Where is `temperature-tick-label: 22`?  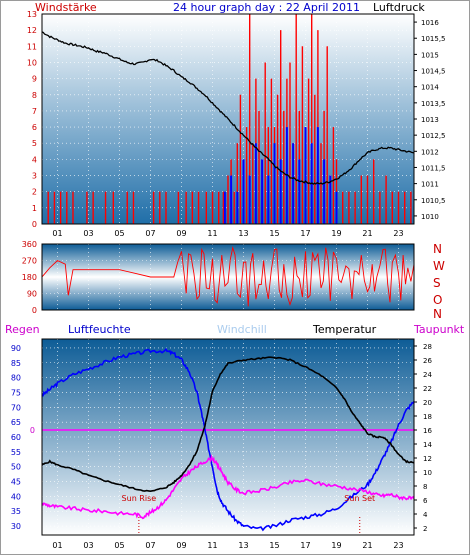 temperature-tick-label: 22 is located at coordinates (427, 389).